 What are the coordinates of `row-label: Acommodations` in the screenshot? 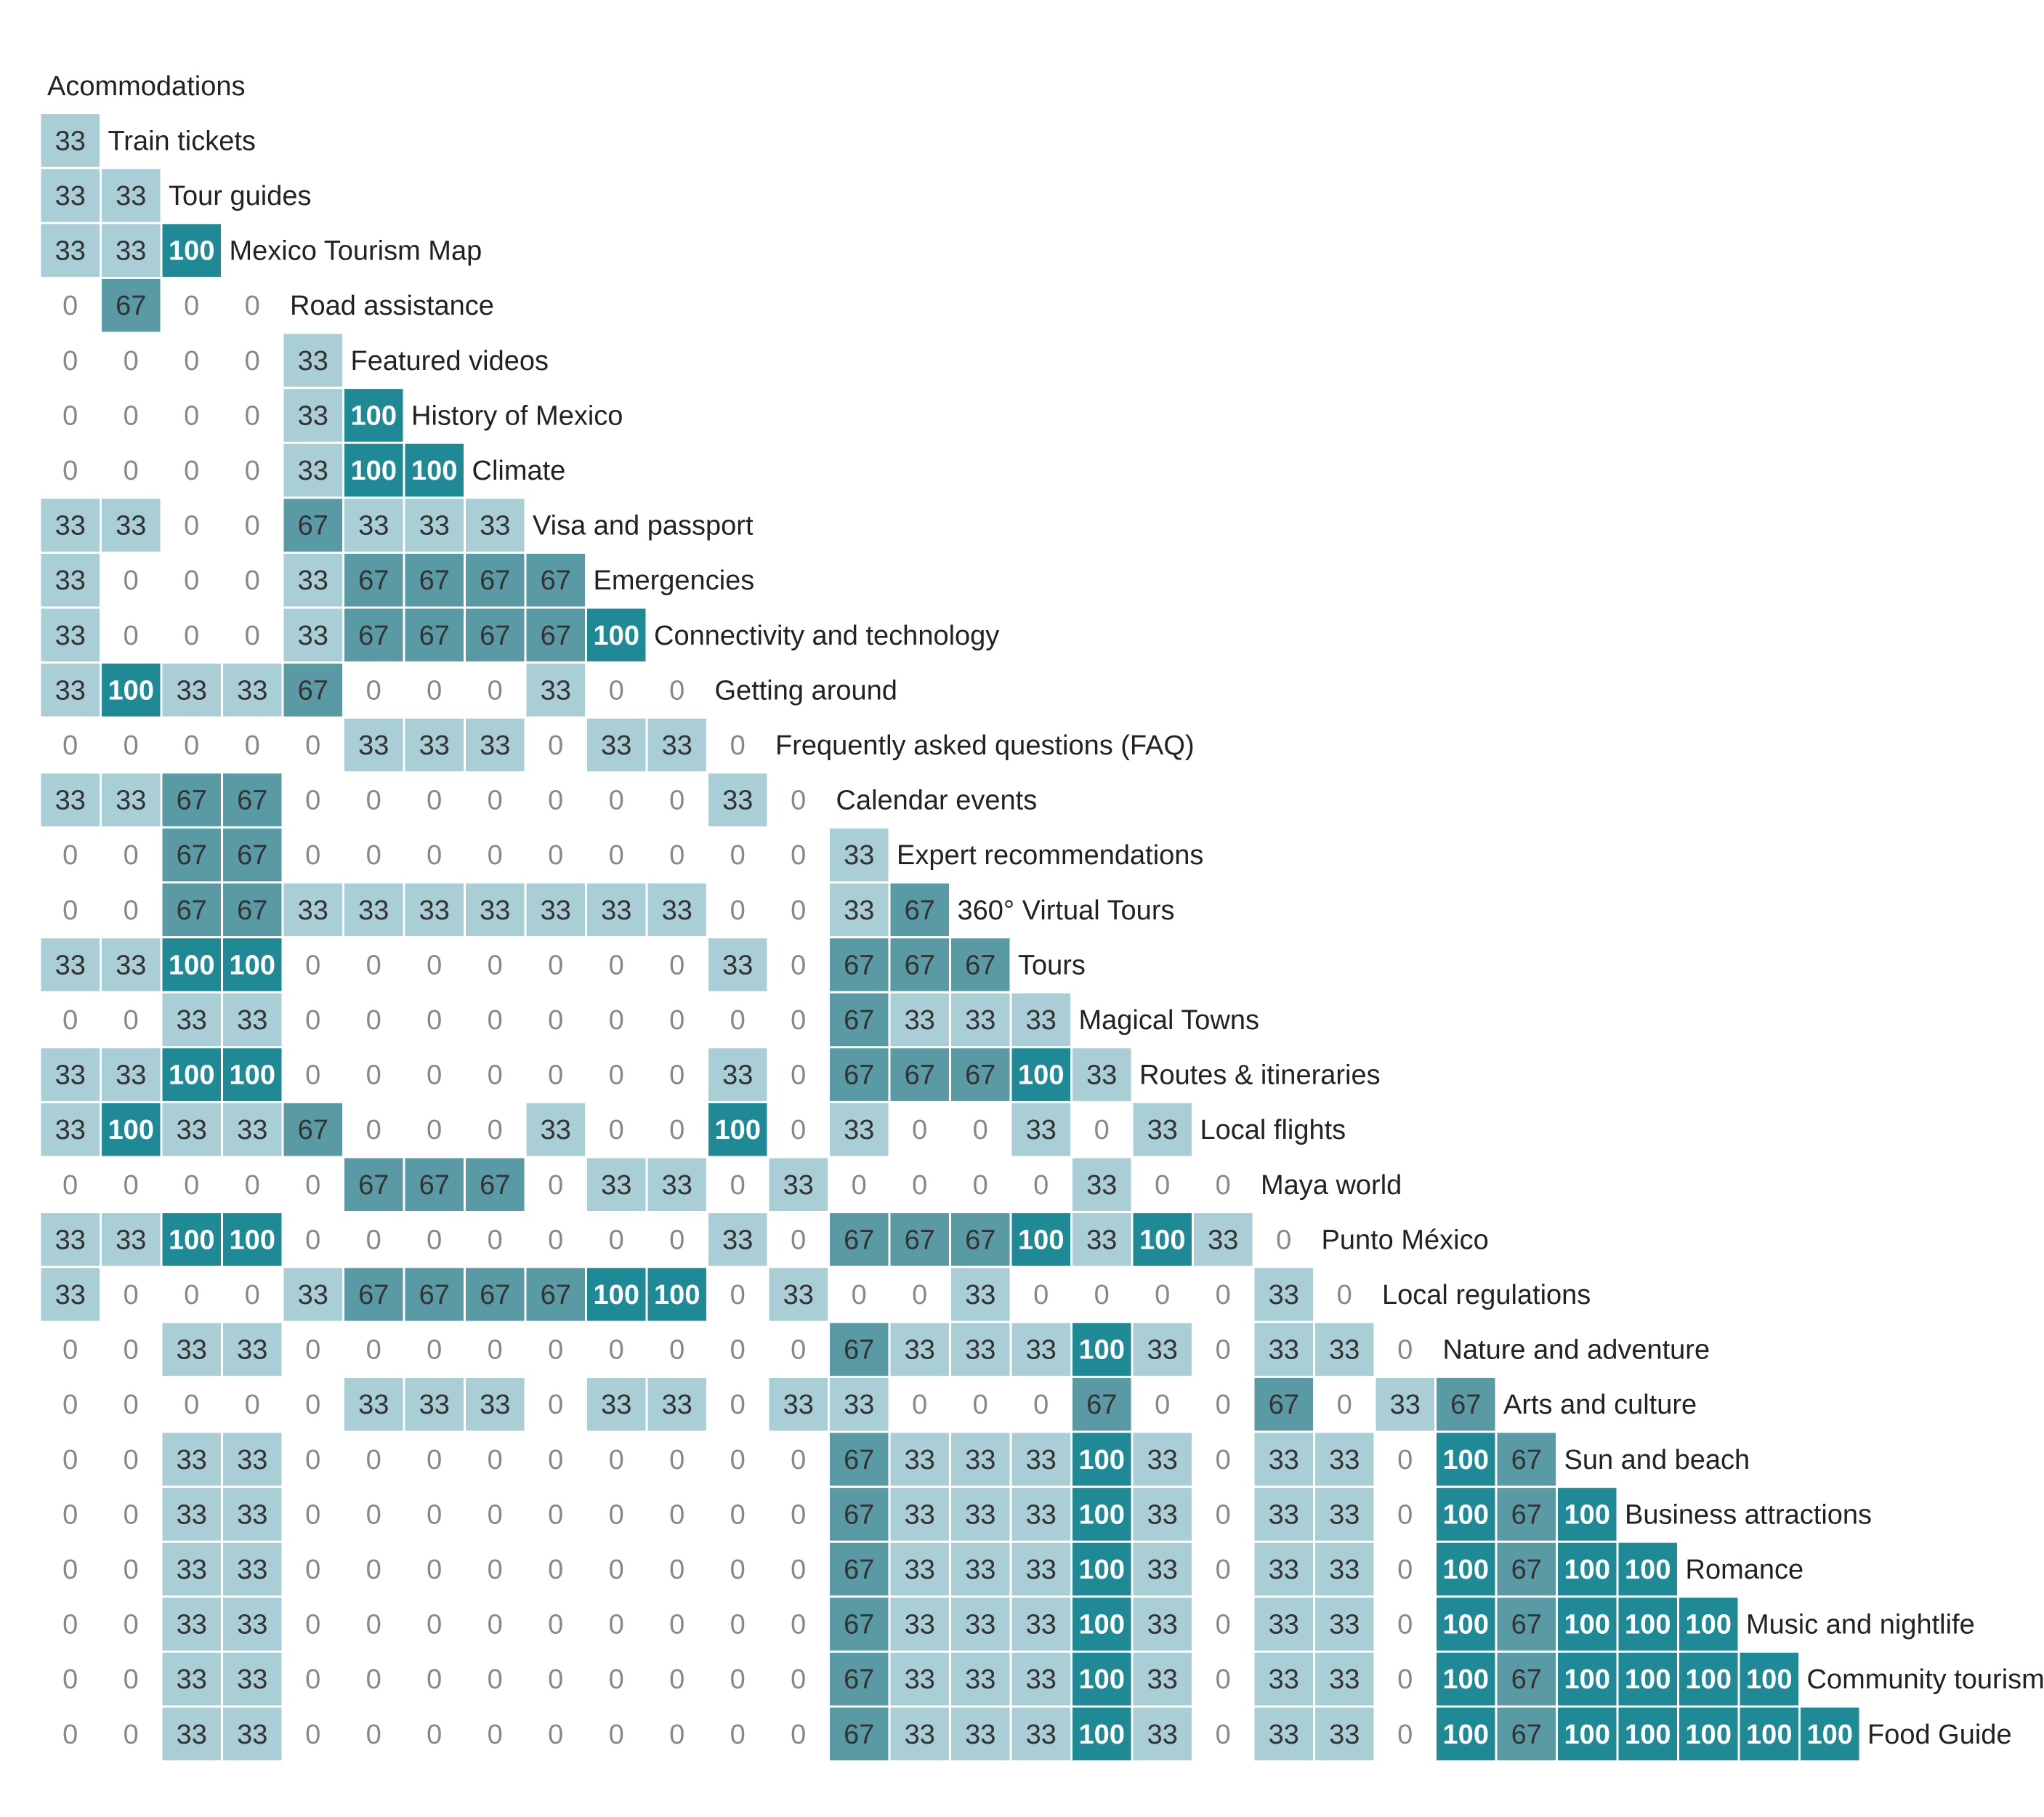 It's located at (146, 86).